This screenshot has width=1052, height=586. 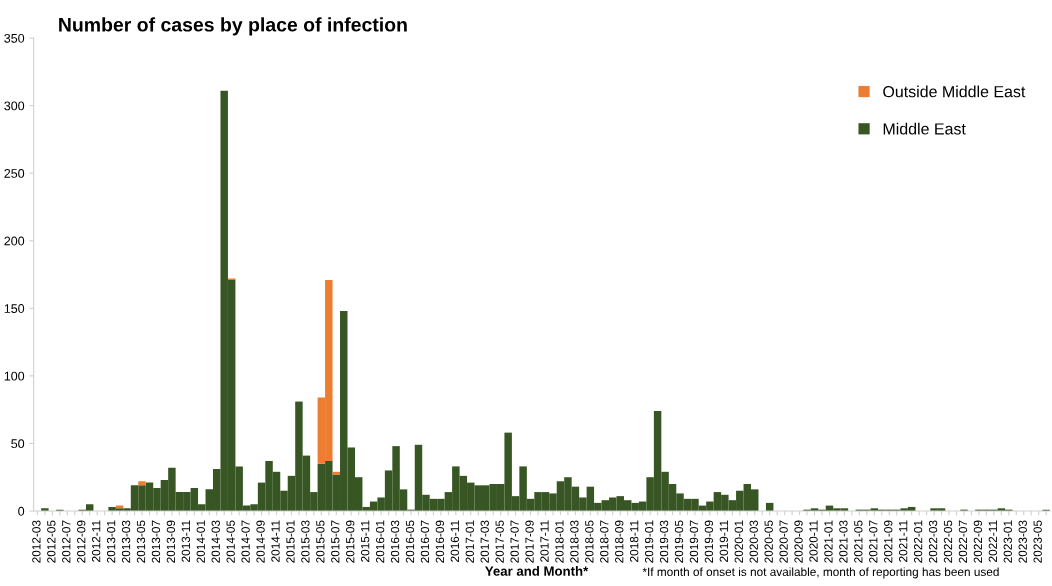 What do you see at coordinates (290, 541) in the screenshot?
I see `x-tick-label: 2015-01` at bounding box center [290, 541].